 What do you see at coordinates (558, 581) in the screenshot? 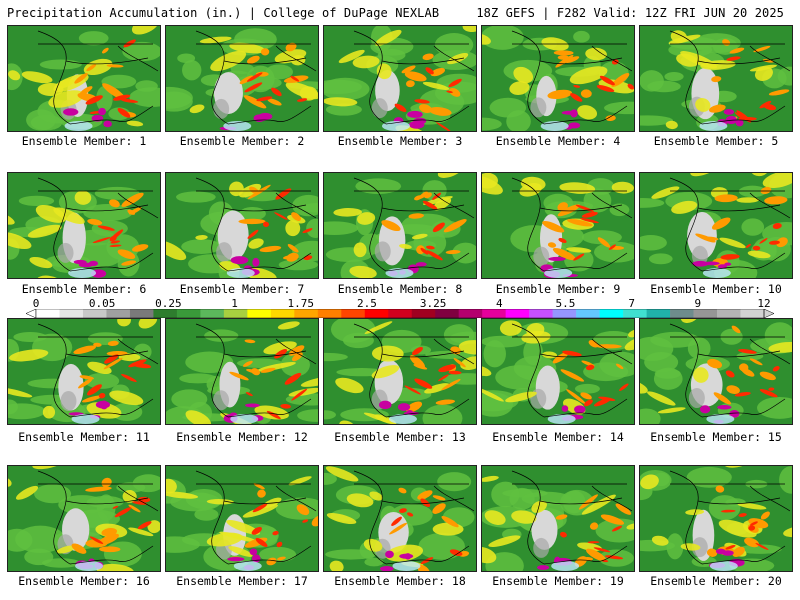
I see `ensemble-member-label: Ensemble Member: 19` at bounding box center [558, 581].